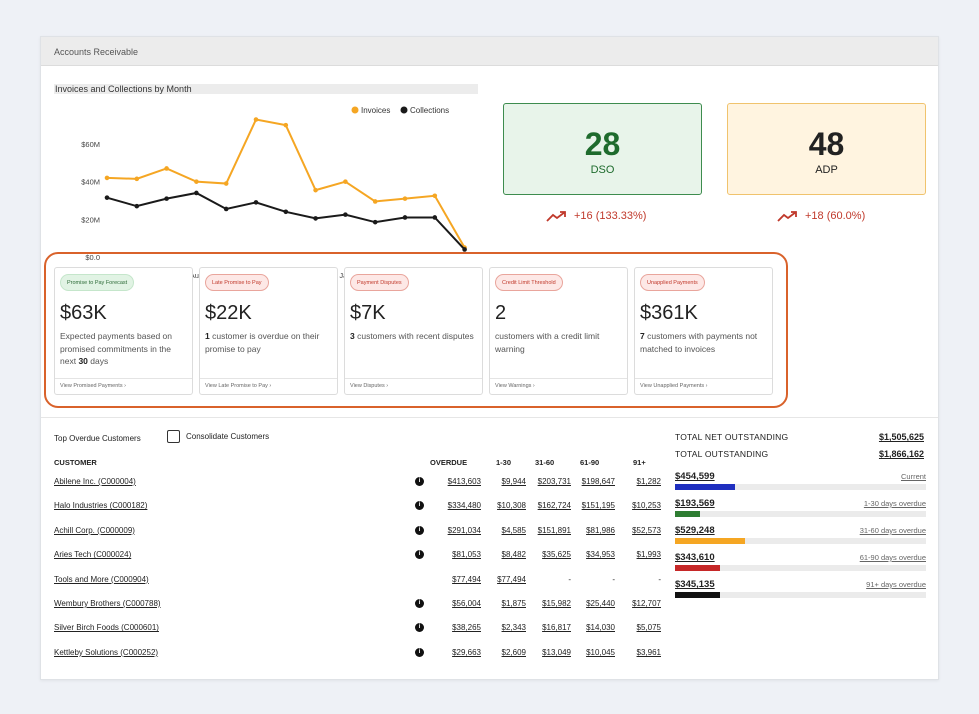 The height and width of the screenshot is (714, 979). Describe the element at coordinates (703, 386) in the screenshot. I see `card-footer-link: View Unapplied Payments ›` at that location.